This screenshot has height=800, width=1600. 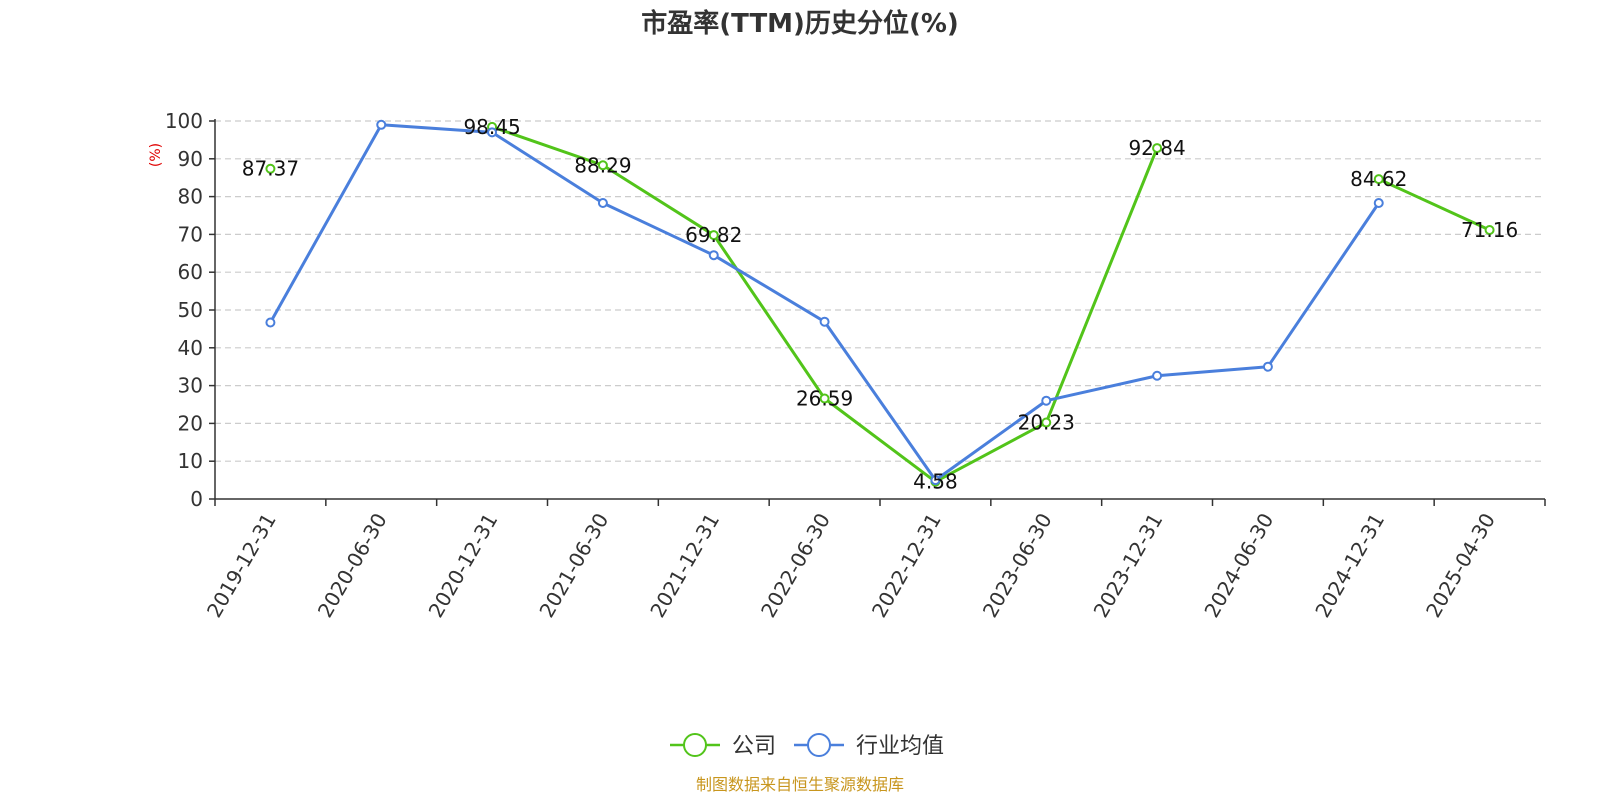 What do you see at coordinates (900, 746) in the screenshot?
I see `legend-label: 行业均值` at bounding box center [900, 746].